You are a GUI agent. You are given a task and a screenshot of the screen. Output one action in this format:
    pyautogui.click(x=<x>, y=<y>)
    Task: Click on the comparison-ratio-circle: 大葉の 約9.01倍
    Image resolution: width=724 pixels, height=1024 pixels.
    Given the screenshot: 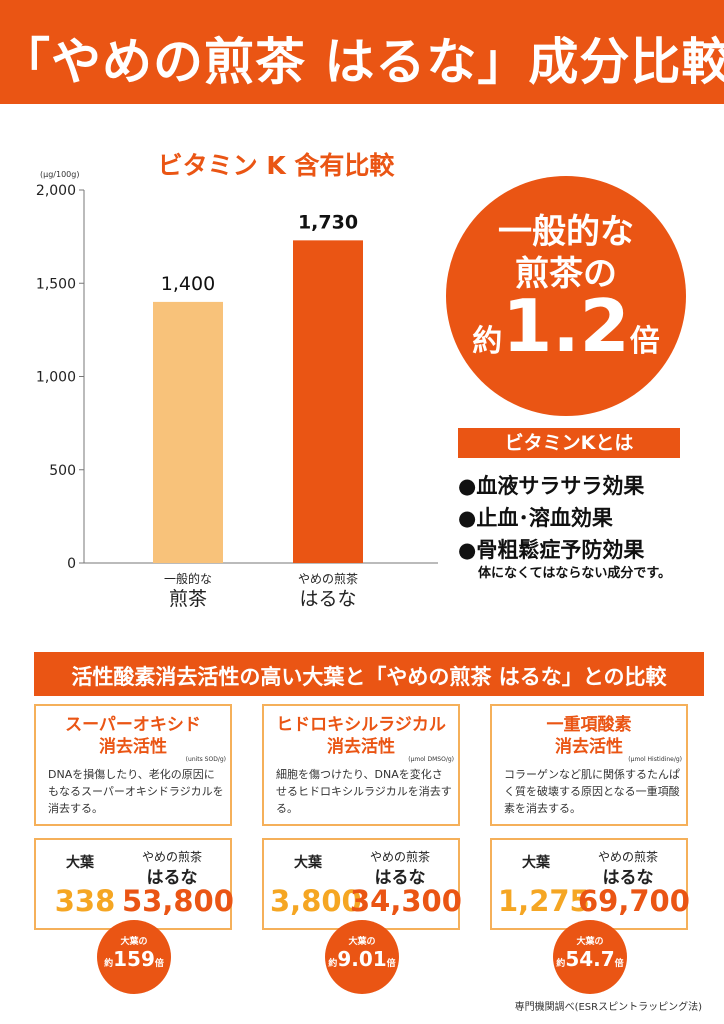 What is the action you would take?
    pyautogui.click(x=362, y=957)
    